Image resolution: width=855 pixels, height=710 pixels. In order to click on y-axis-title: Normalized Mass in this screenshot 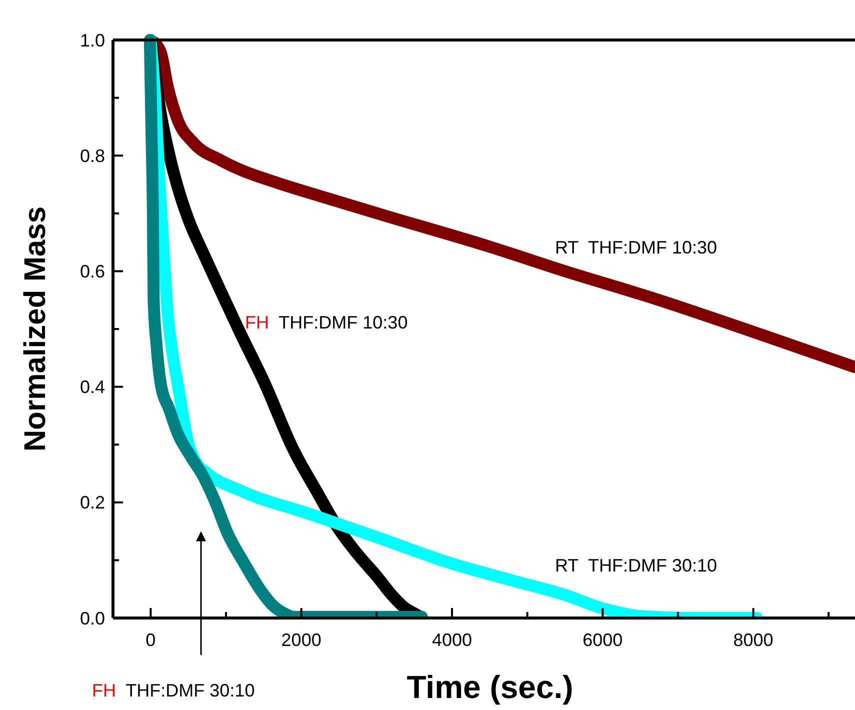, I will do `click(35, 329)`.